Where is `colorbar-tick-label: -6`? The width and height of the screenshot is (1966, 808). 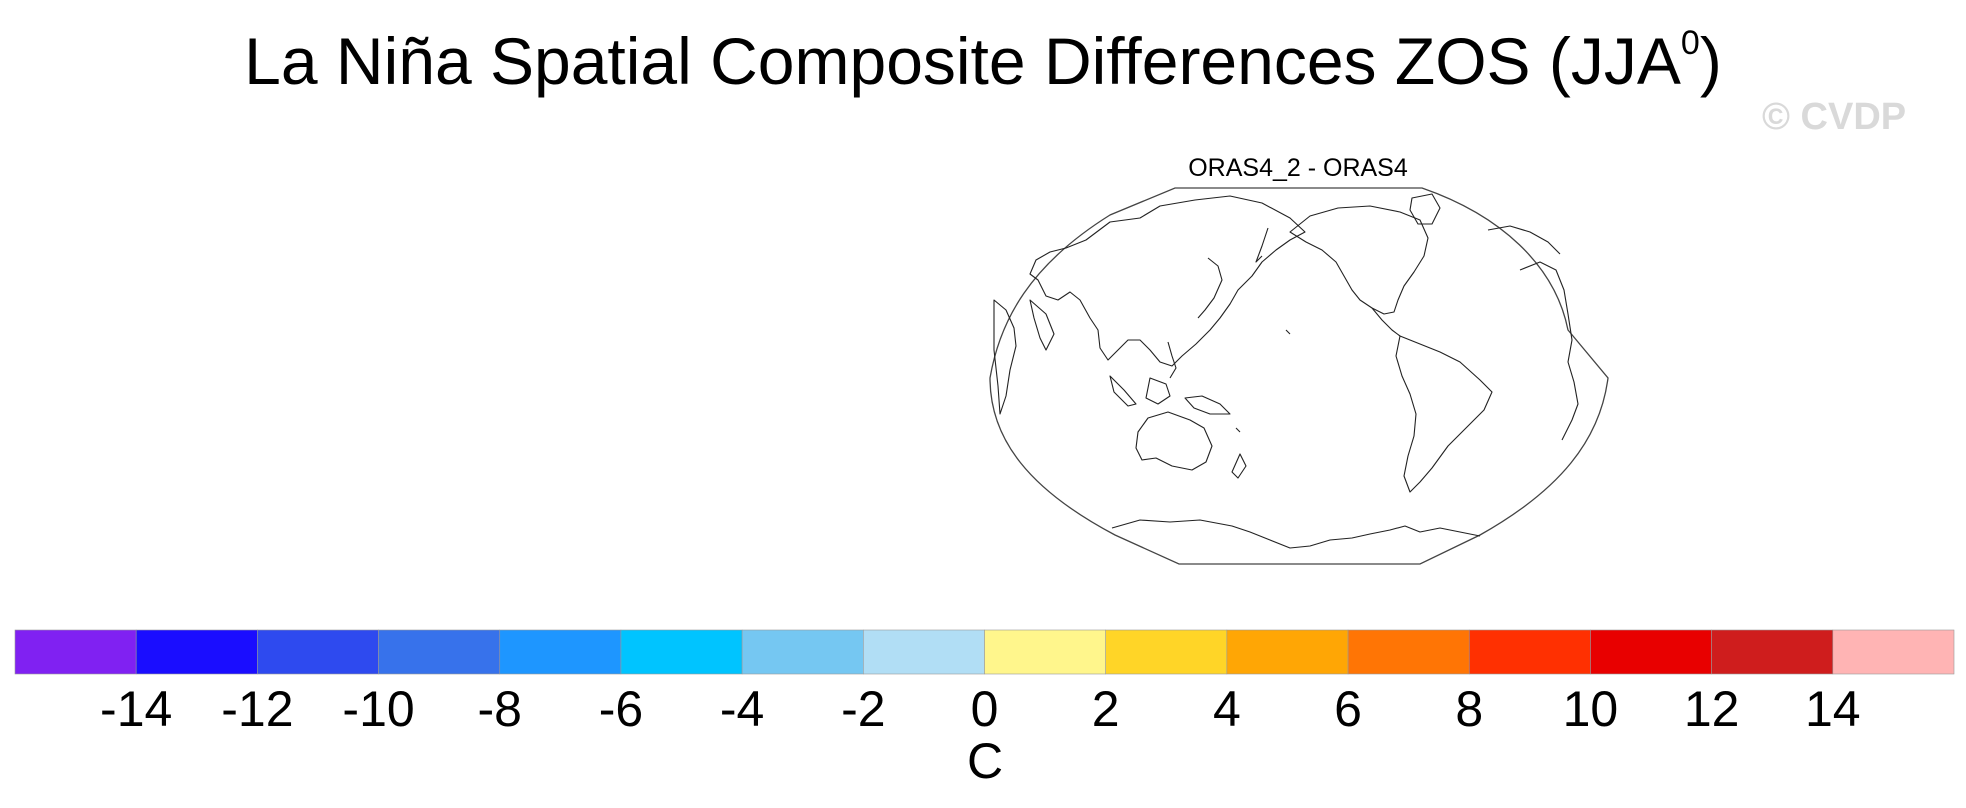
colorbar-tick-label: -6 is located at coordinates (621, 709).